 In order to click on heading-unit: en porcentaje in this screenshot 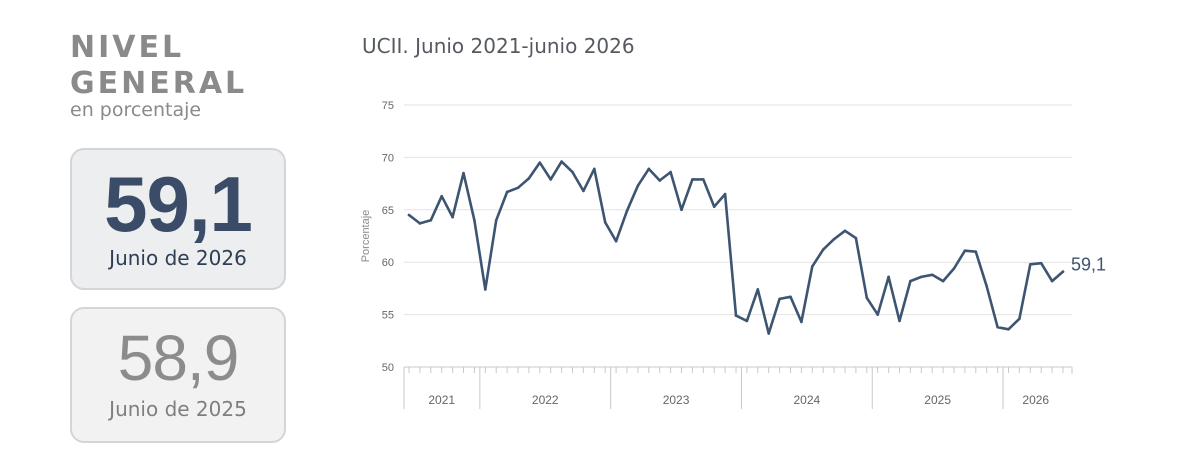, I will do `click(136, 110)`.